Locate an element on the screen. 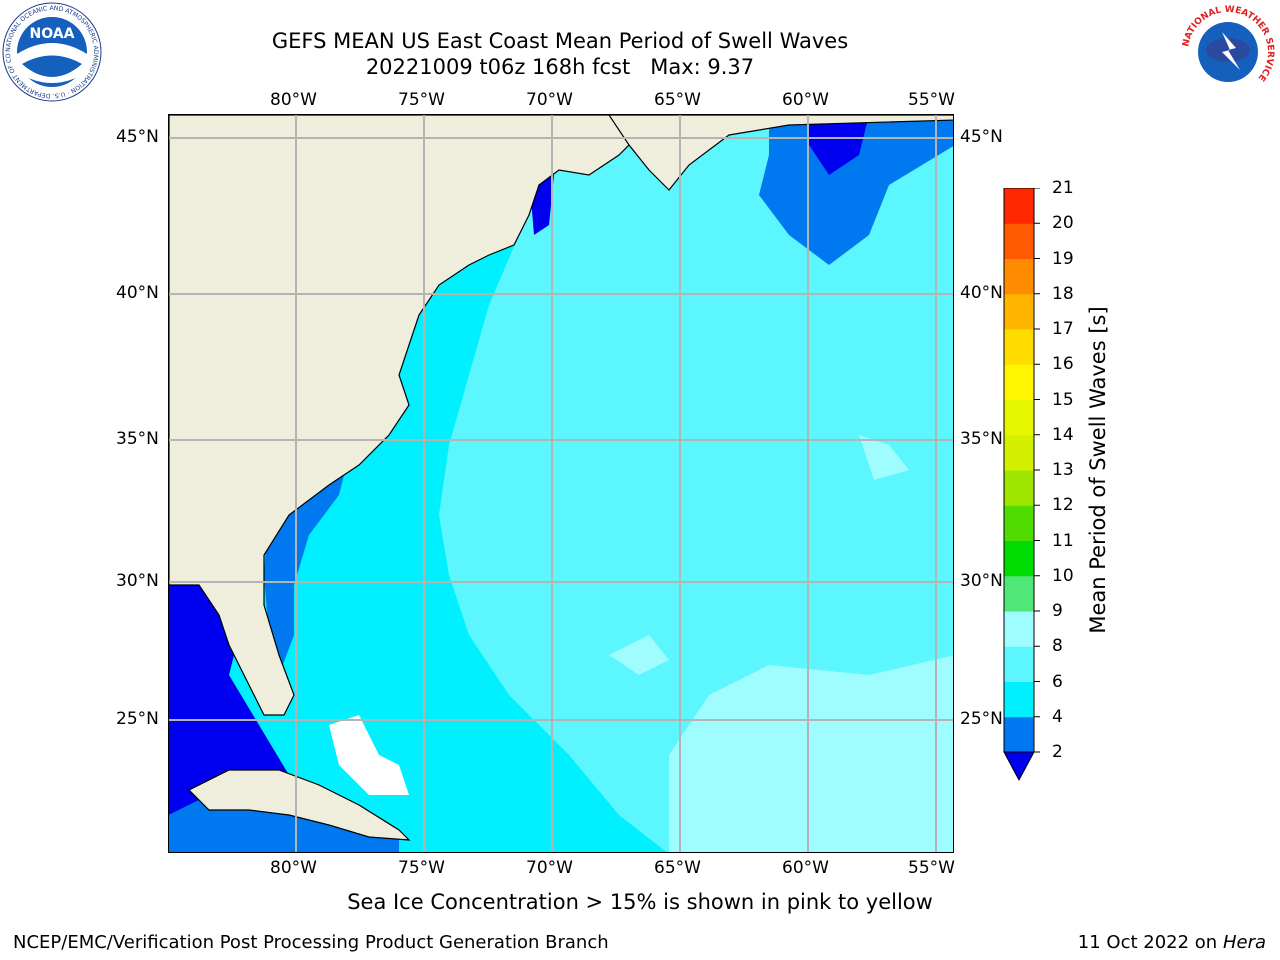  lon-label-bottom-60w: 60°W is located at coordinates (805, 868).